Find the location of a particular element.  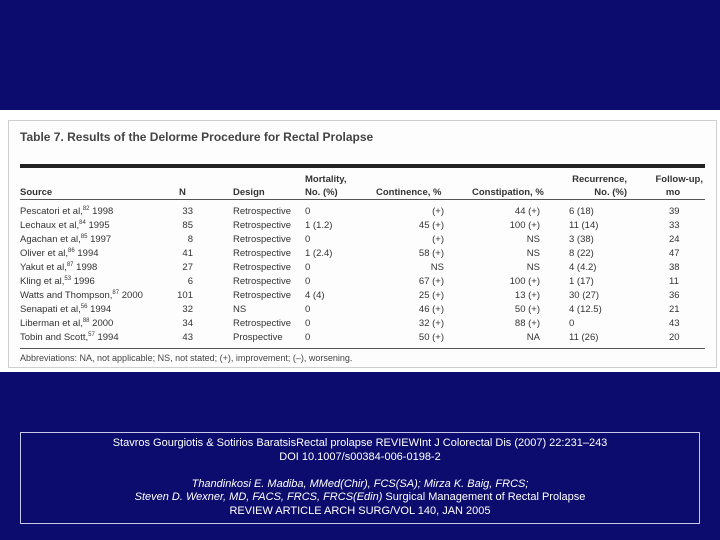

header-recurrence-line2: No. (%) is located at coordinates (610, 192).